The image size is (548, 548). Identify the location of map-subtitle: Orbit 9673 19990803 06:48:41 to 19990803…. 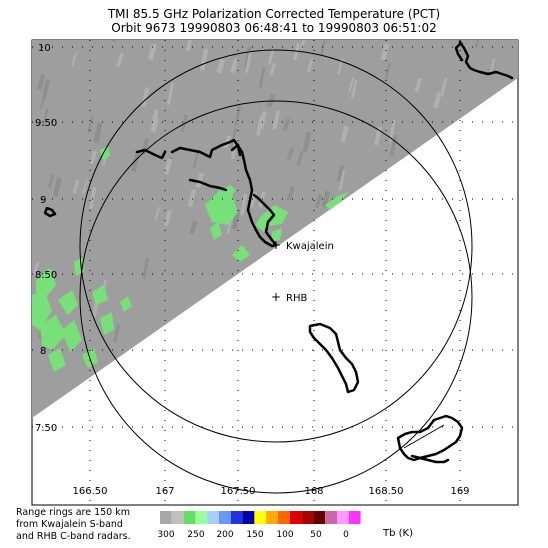
(274, 28).